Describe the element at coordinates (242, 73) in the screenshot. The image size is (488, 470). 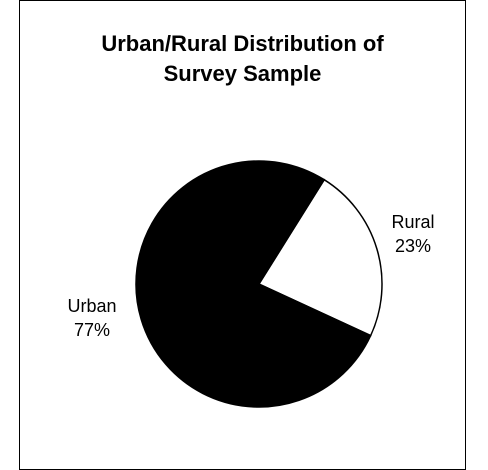
I see `chart-title-line-2: Survey Sample` at that location.